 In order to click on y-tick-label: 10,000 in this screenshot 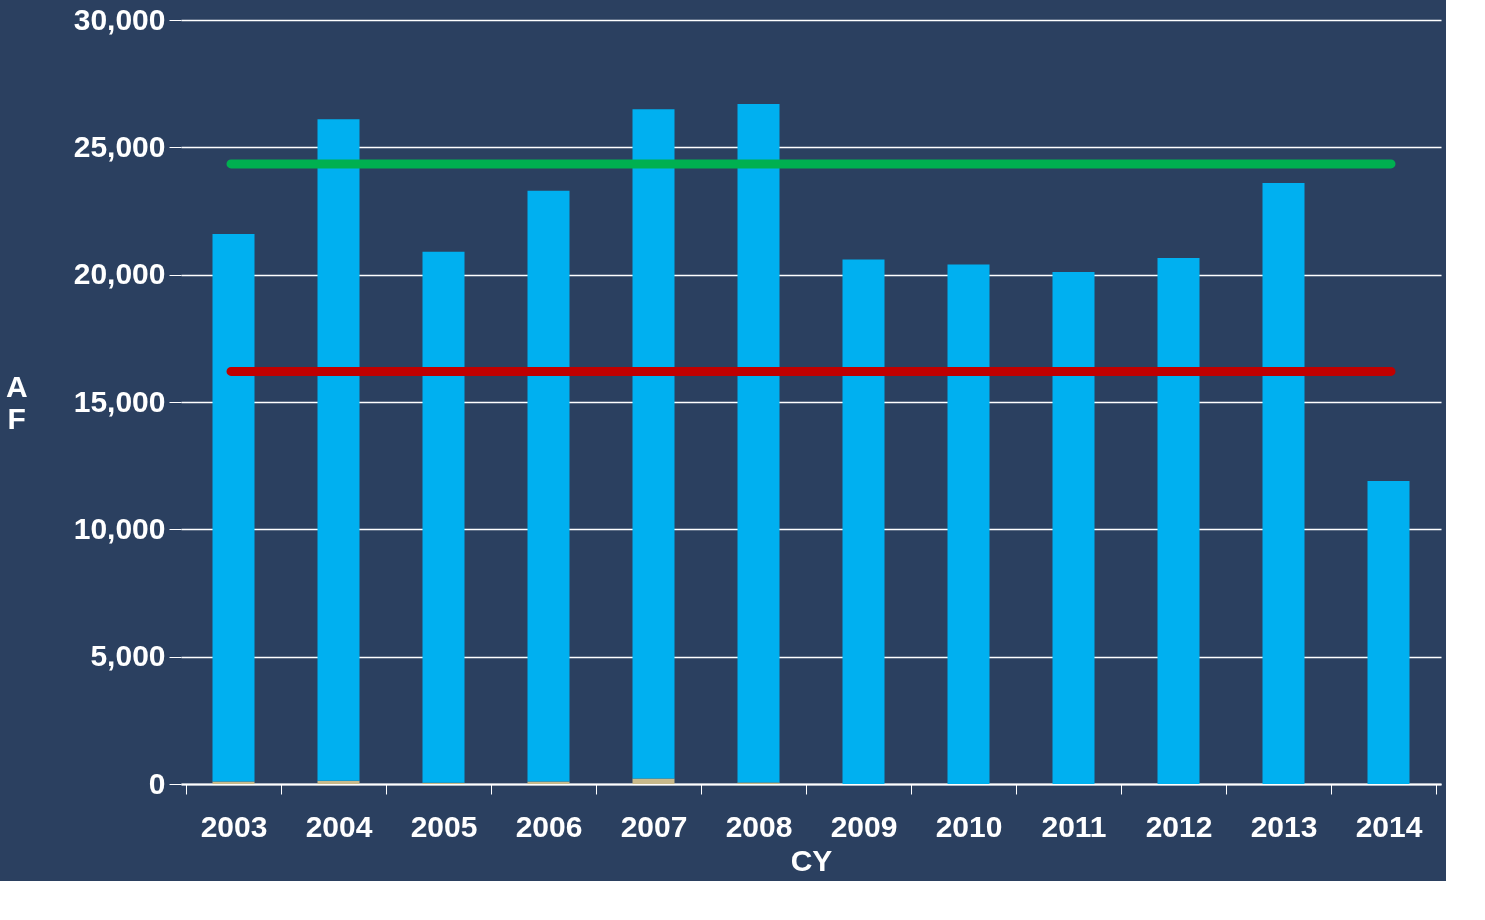, I will do `click(119, 528)`.